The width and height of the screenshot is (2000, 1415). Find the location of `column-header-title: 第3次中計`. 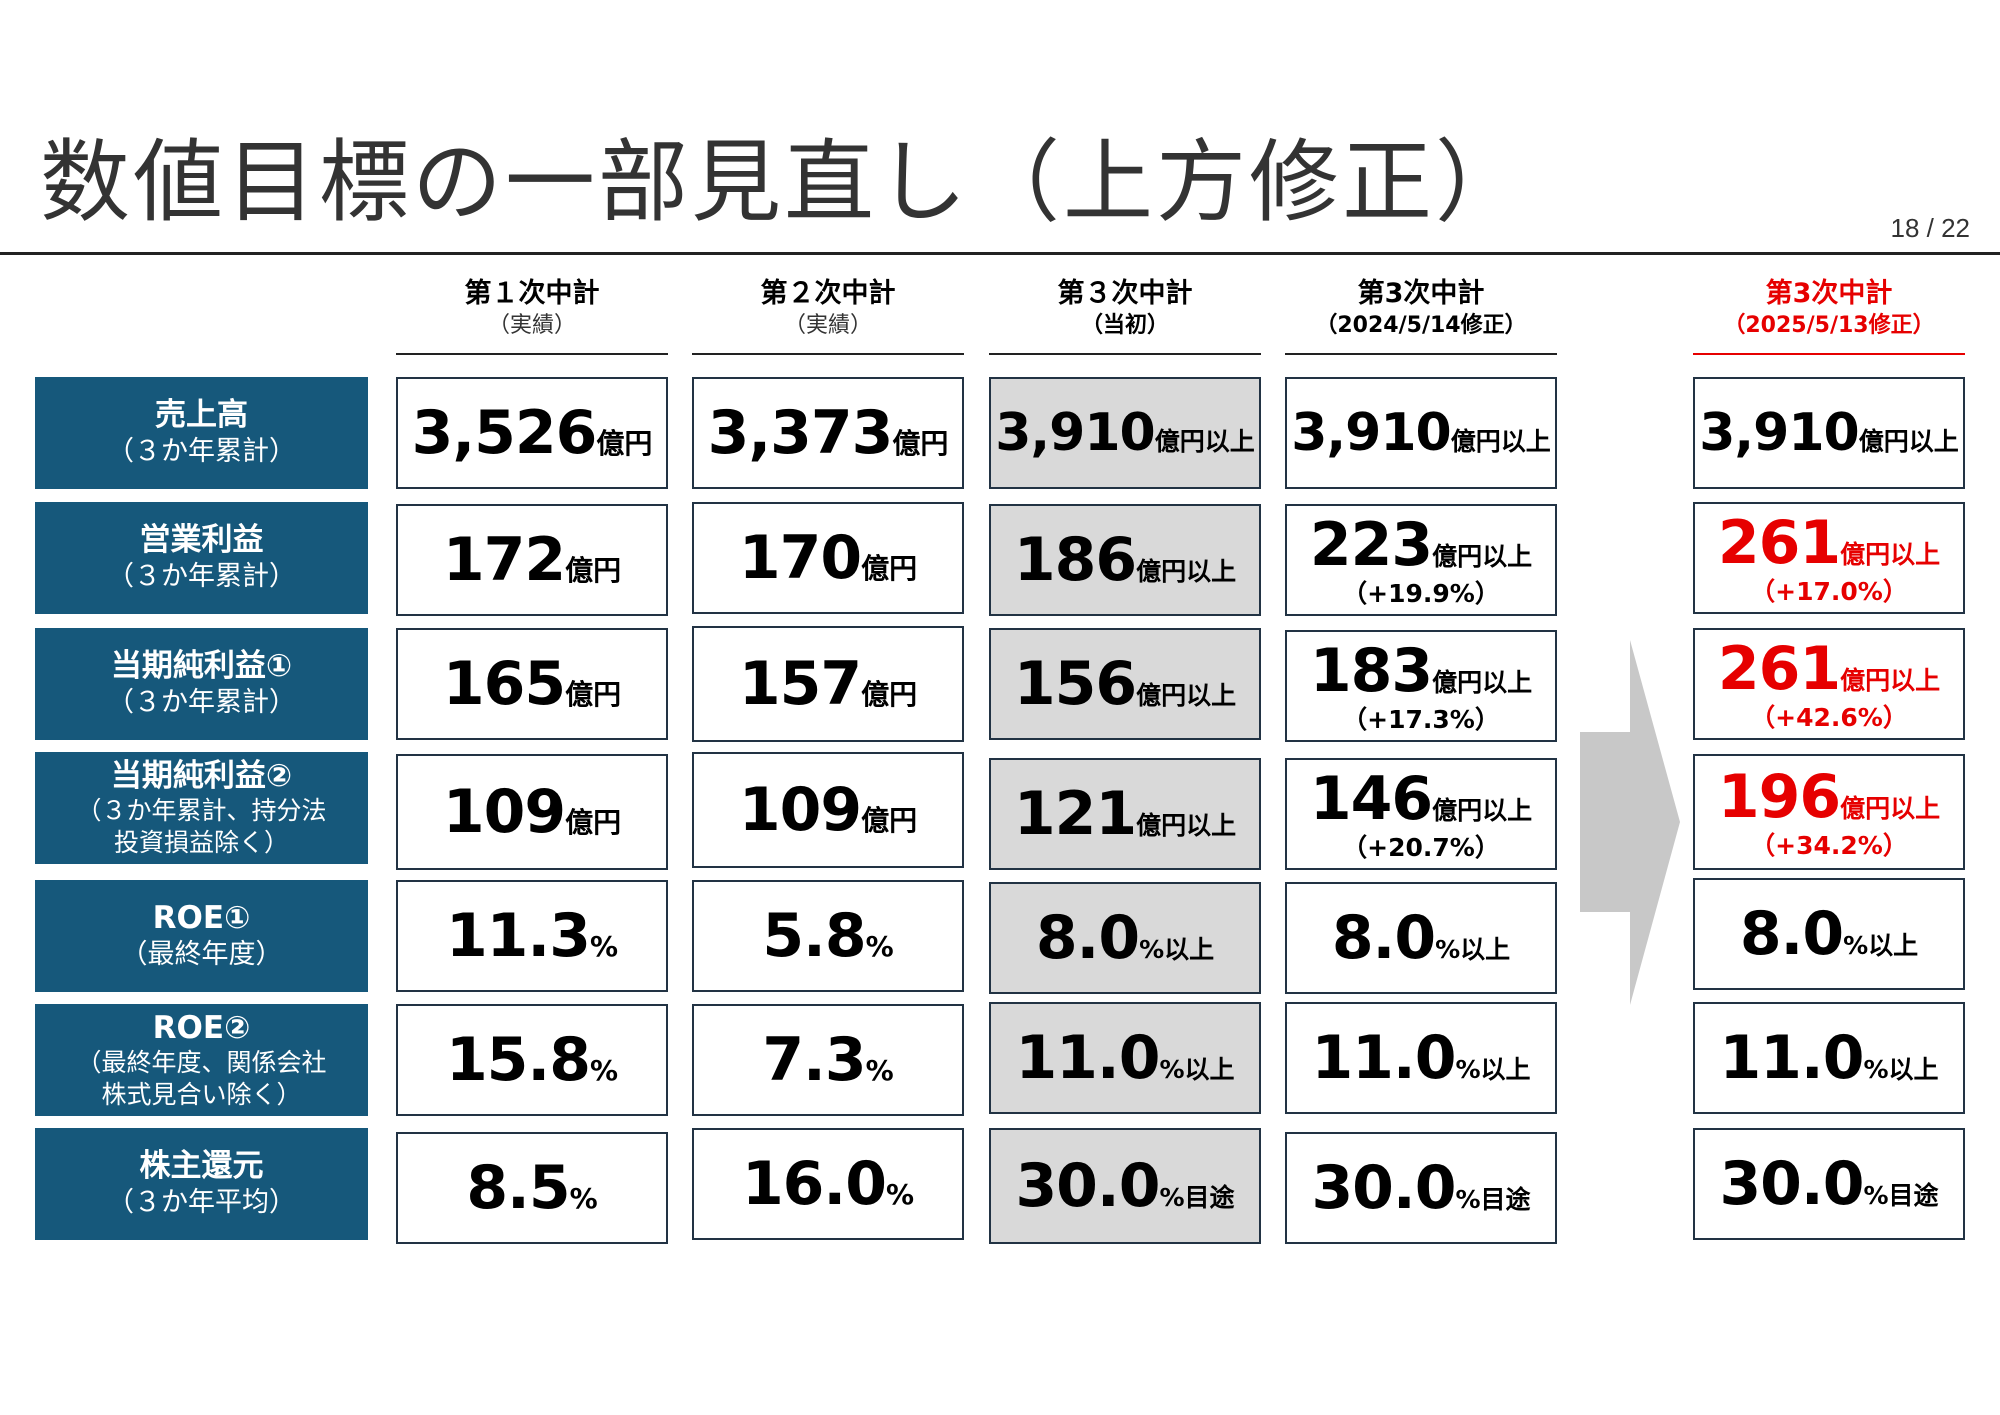

column-header-title: 第3次中計 is located at coordinates (1829, 293).